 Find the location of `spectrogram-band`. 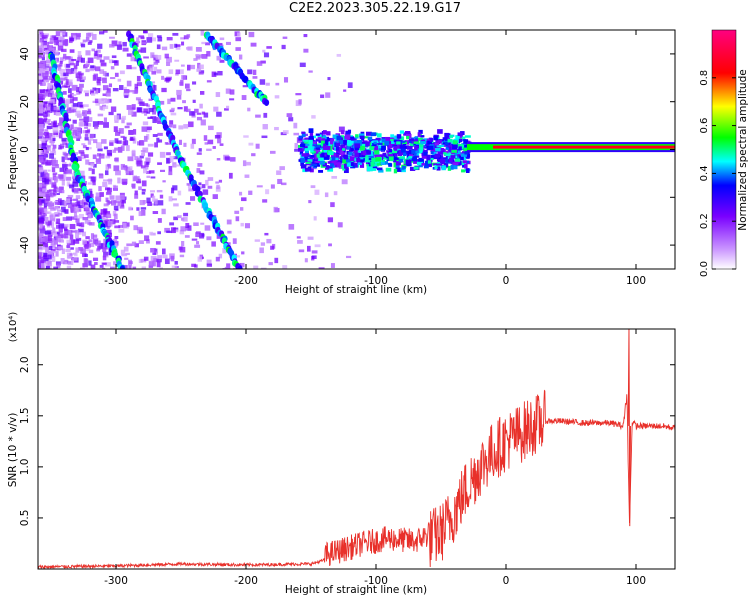

spectrogram-band is located at coordinates (385, 151).